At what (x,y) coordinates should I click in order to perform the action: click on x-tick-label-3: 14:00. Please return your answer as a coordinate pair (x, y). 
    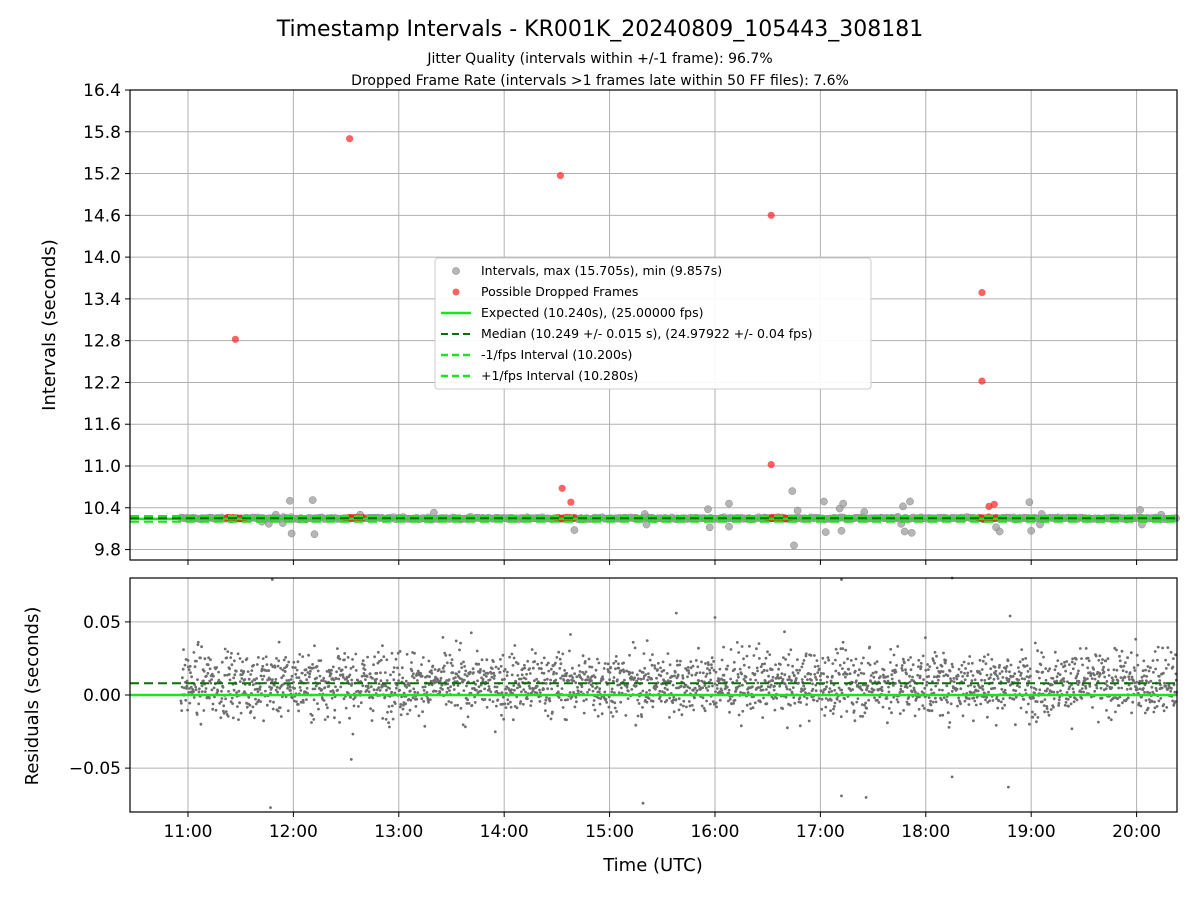
    Looking at the image, I should click on (504, 832).